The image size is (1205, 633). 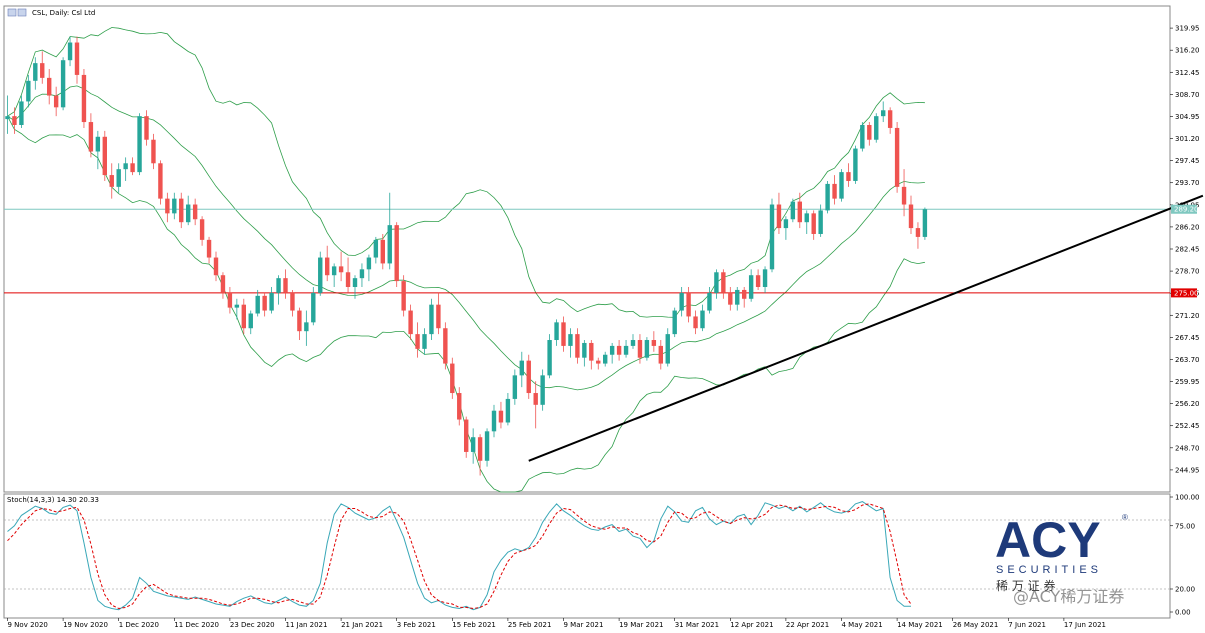 What do you see at coordinates (459, 556) in the screenshot?
I see `stochastic-k-line` at bounding box center [459, 556].